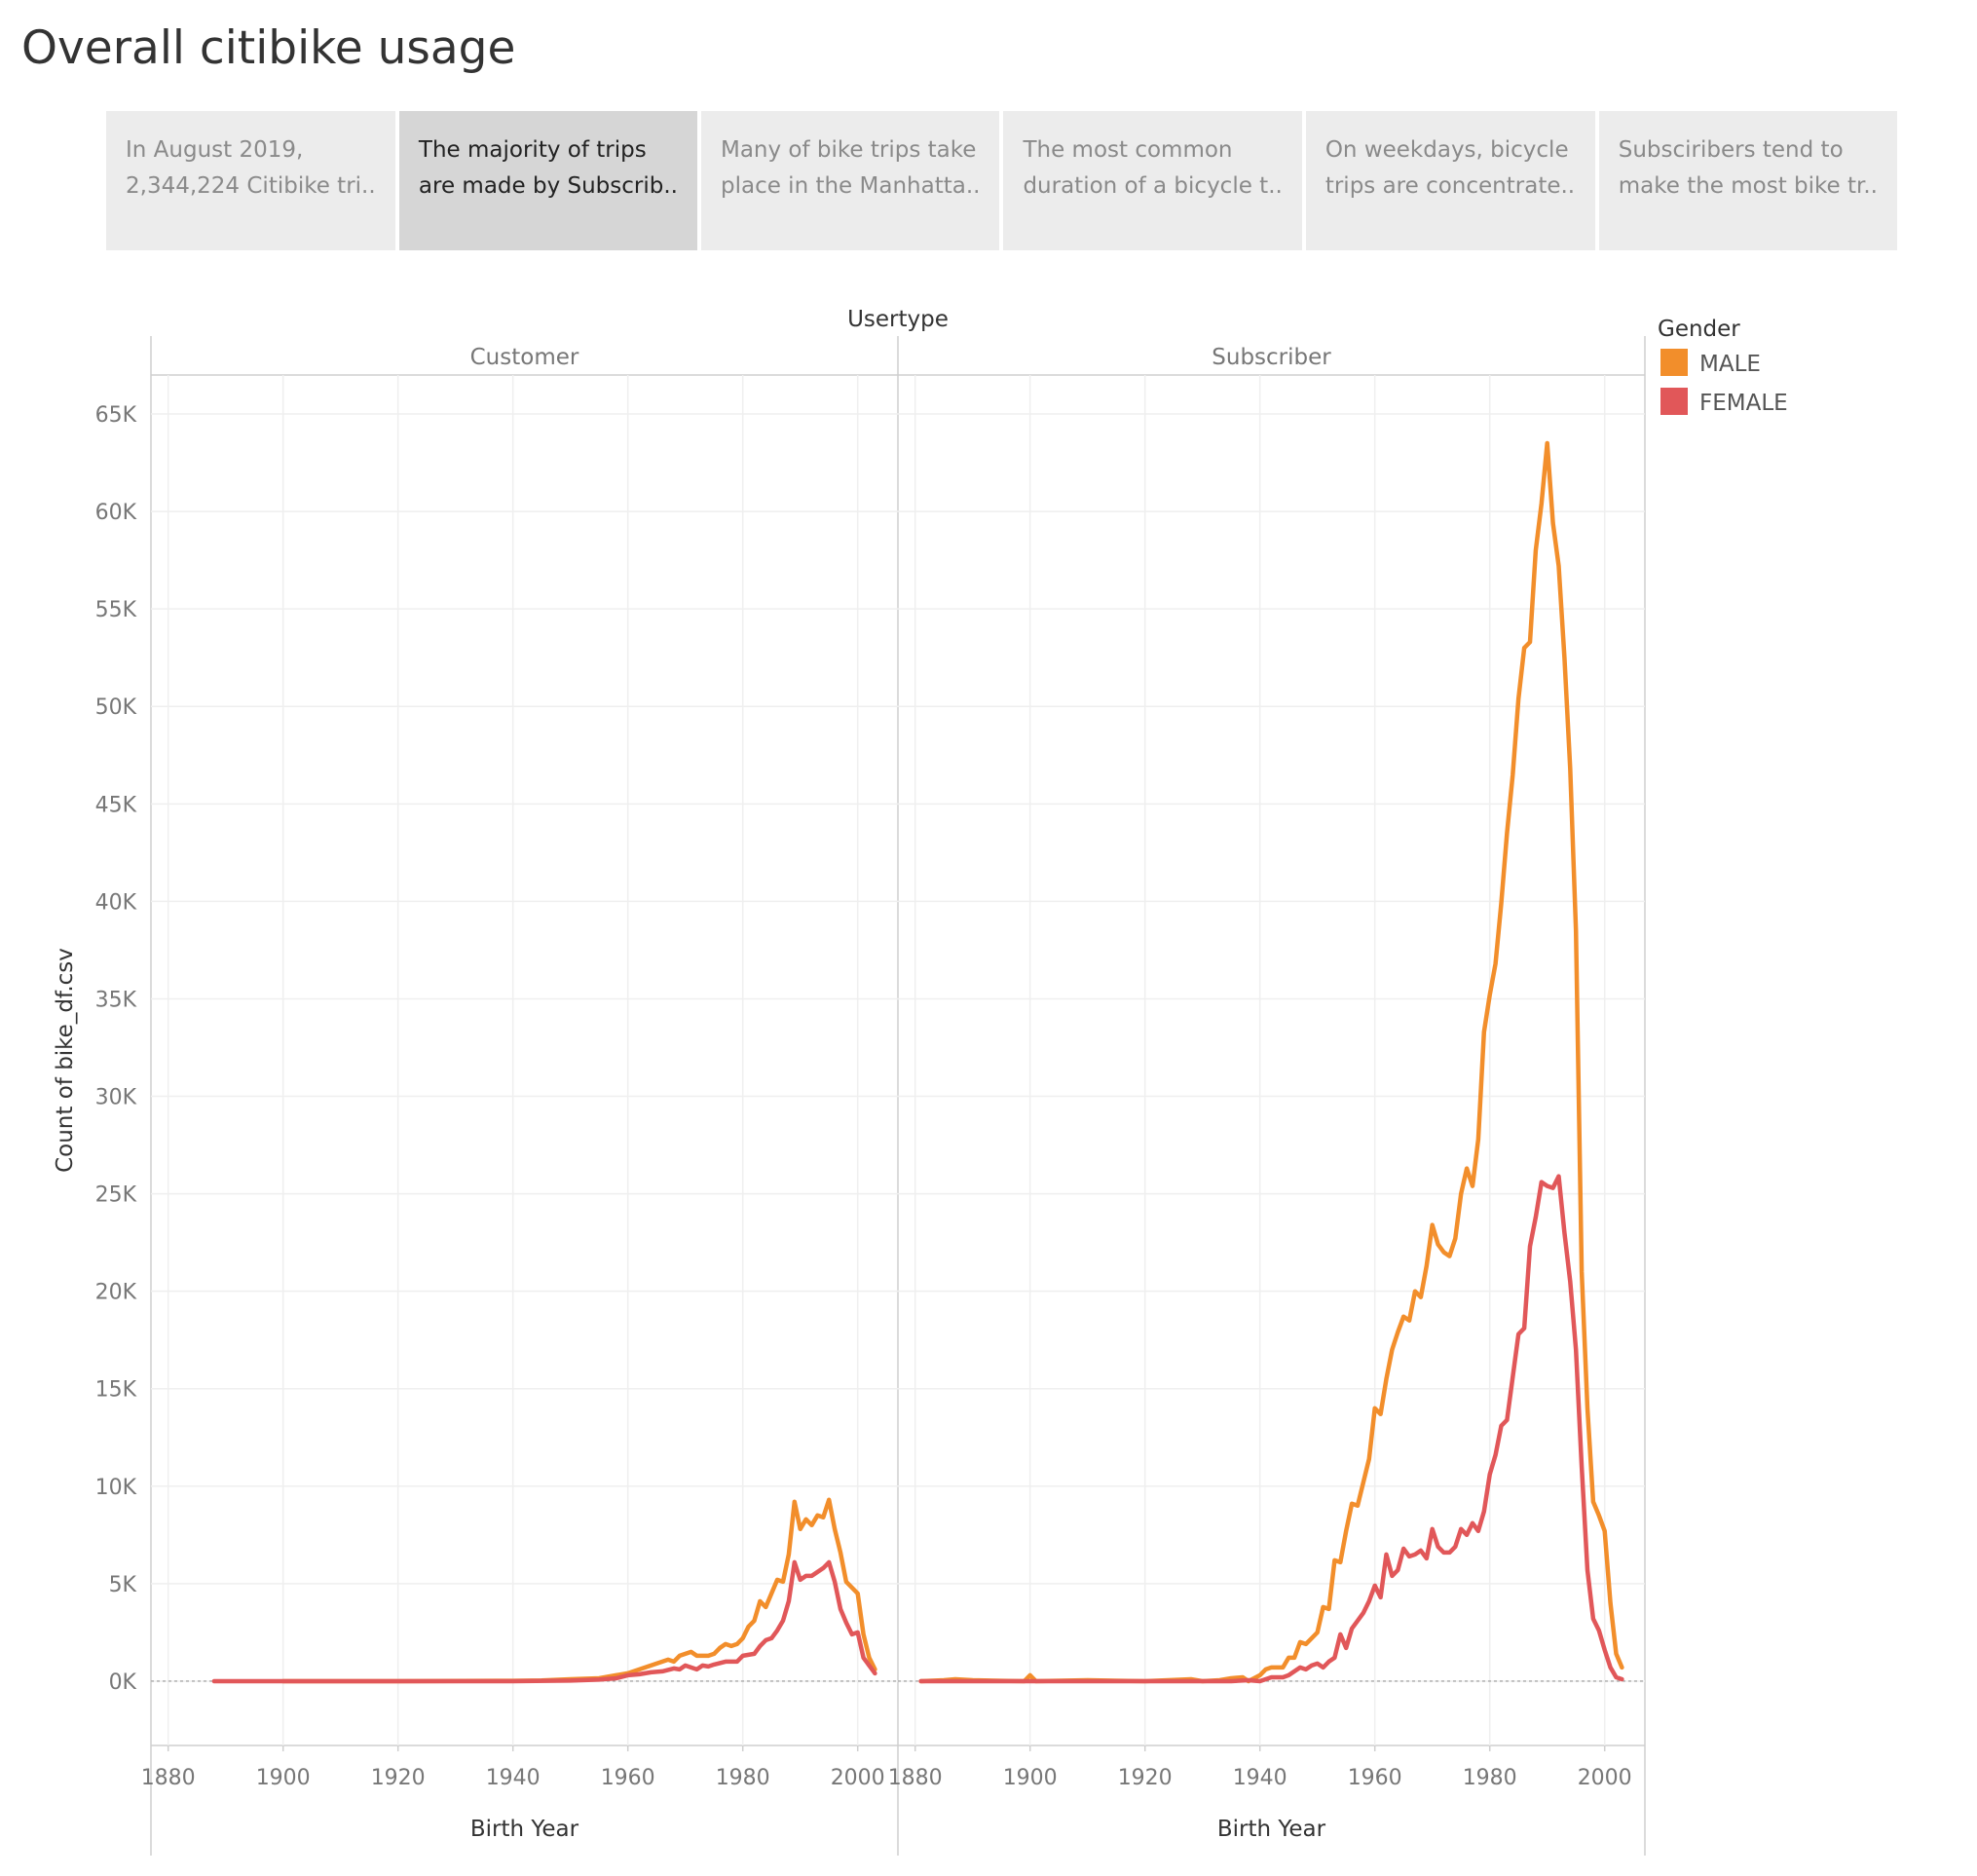 The image size is (1977, 1876). Describe the element at coordinates (1730, 365) in the screenshot. I see `legend-label-male: MALE` at that location.